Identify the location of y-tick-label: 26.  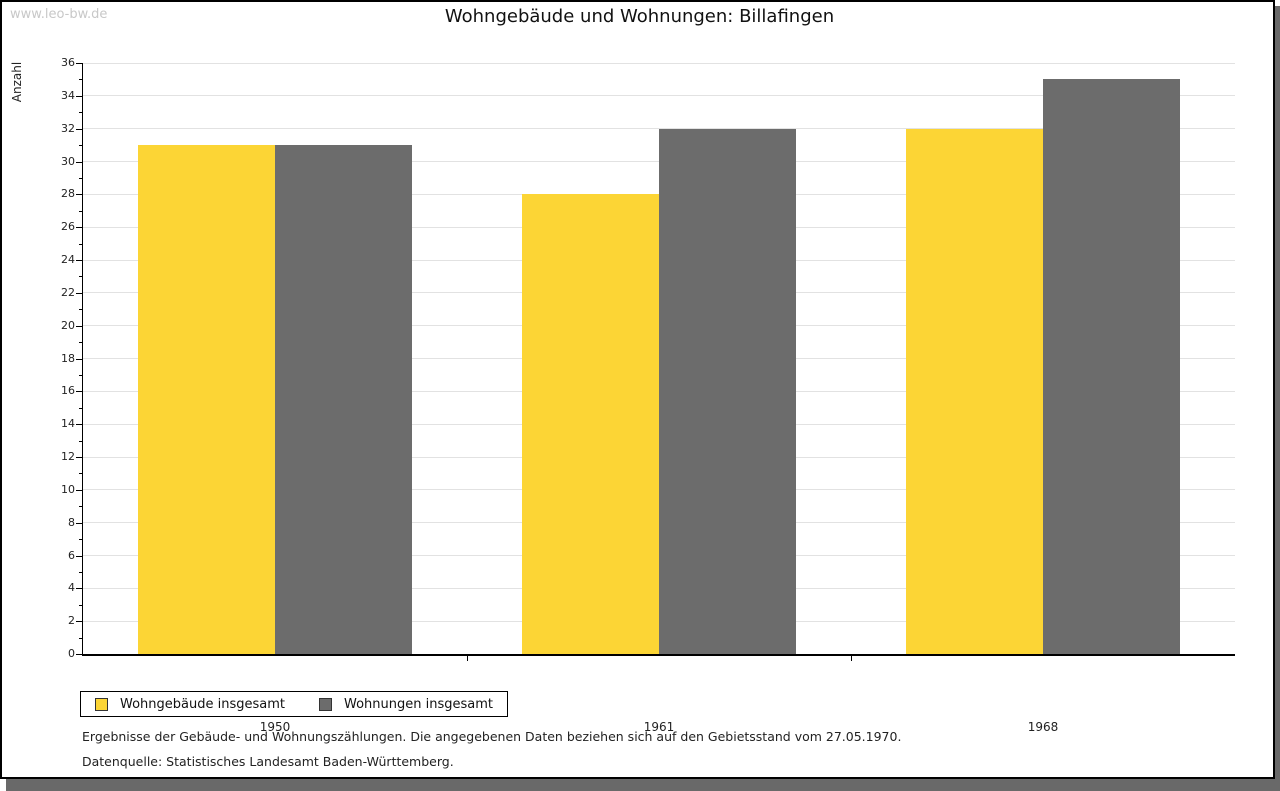
(68, 227).